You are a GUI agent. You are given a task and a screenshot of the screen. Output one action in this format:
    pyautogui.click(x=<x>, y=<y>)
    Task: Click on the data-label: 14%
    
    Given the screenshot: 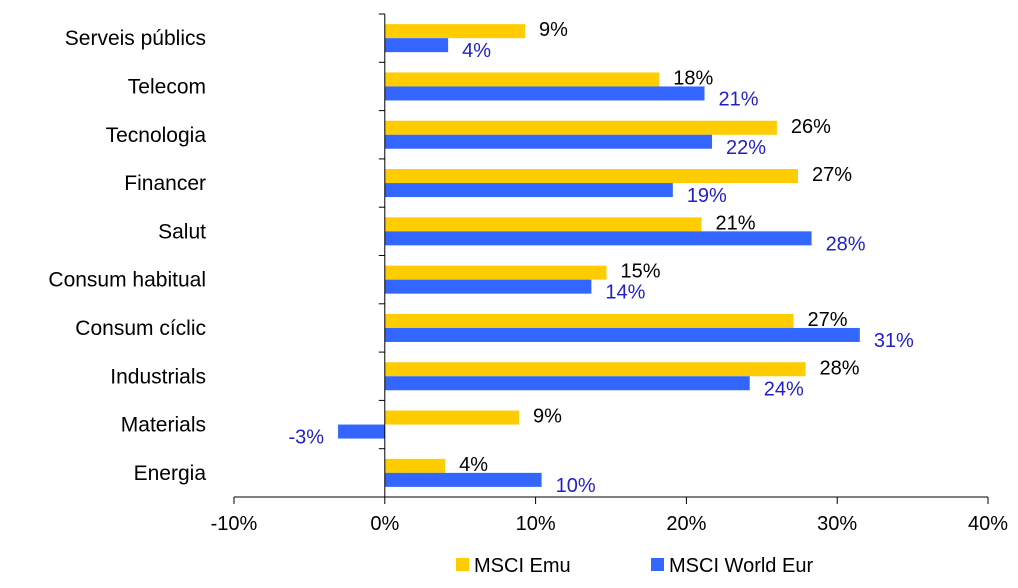 What is the action you would take?
    pyautogui.click(x=625, y=293)
    